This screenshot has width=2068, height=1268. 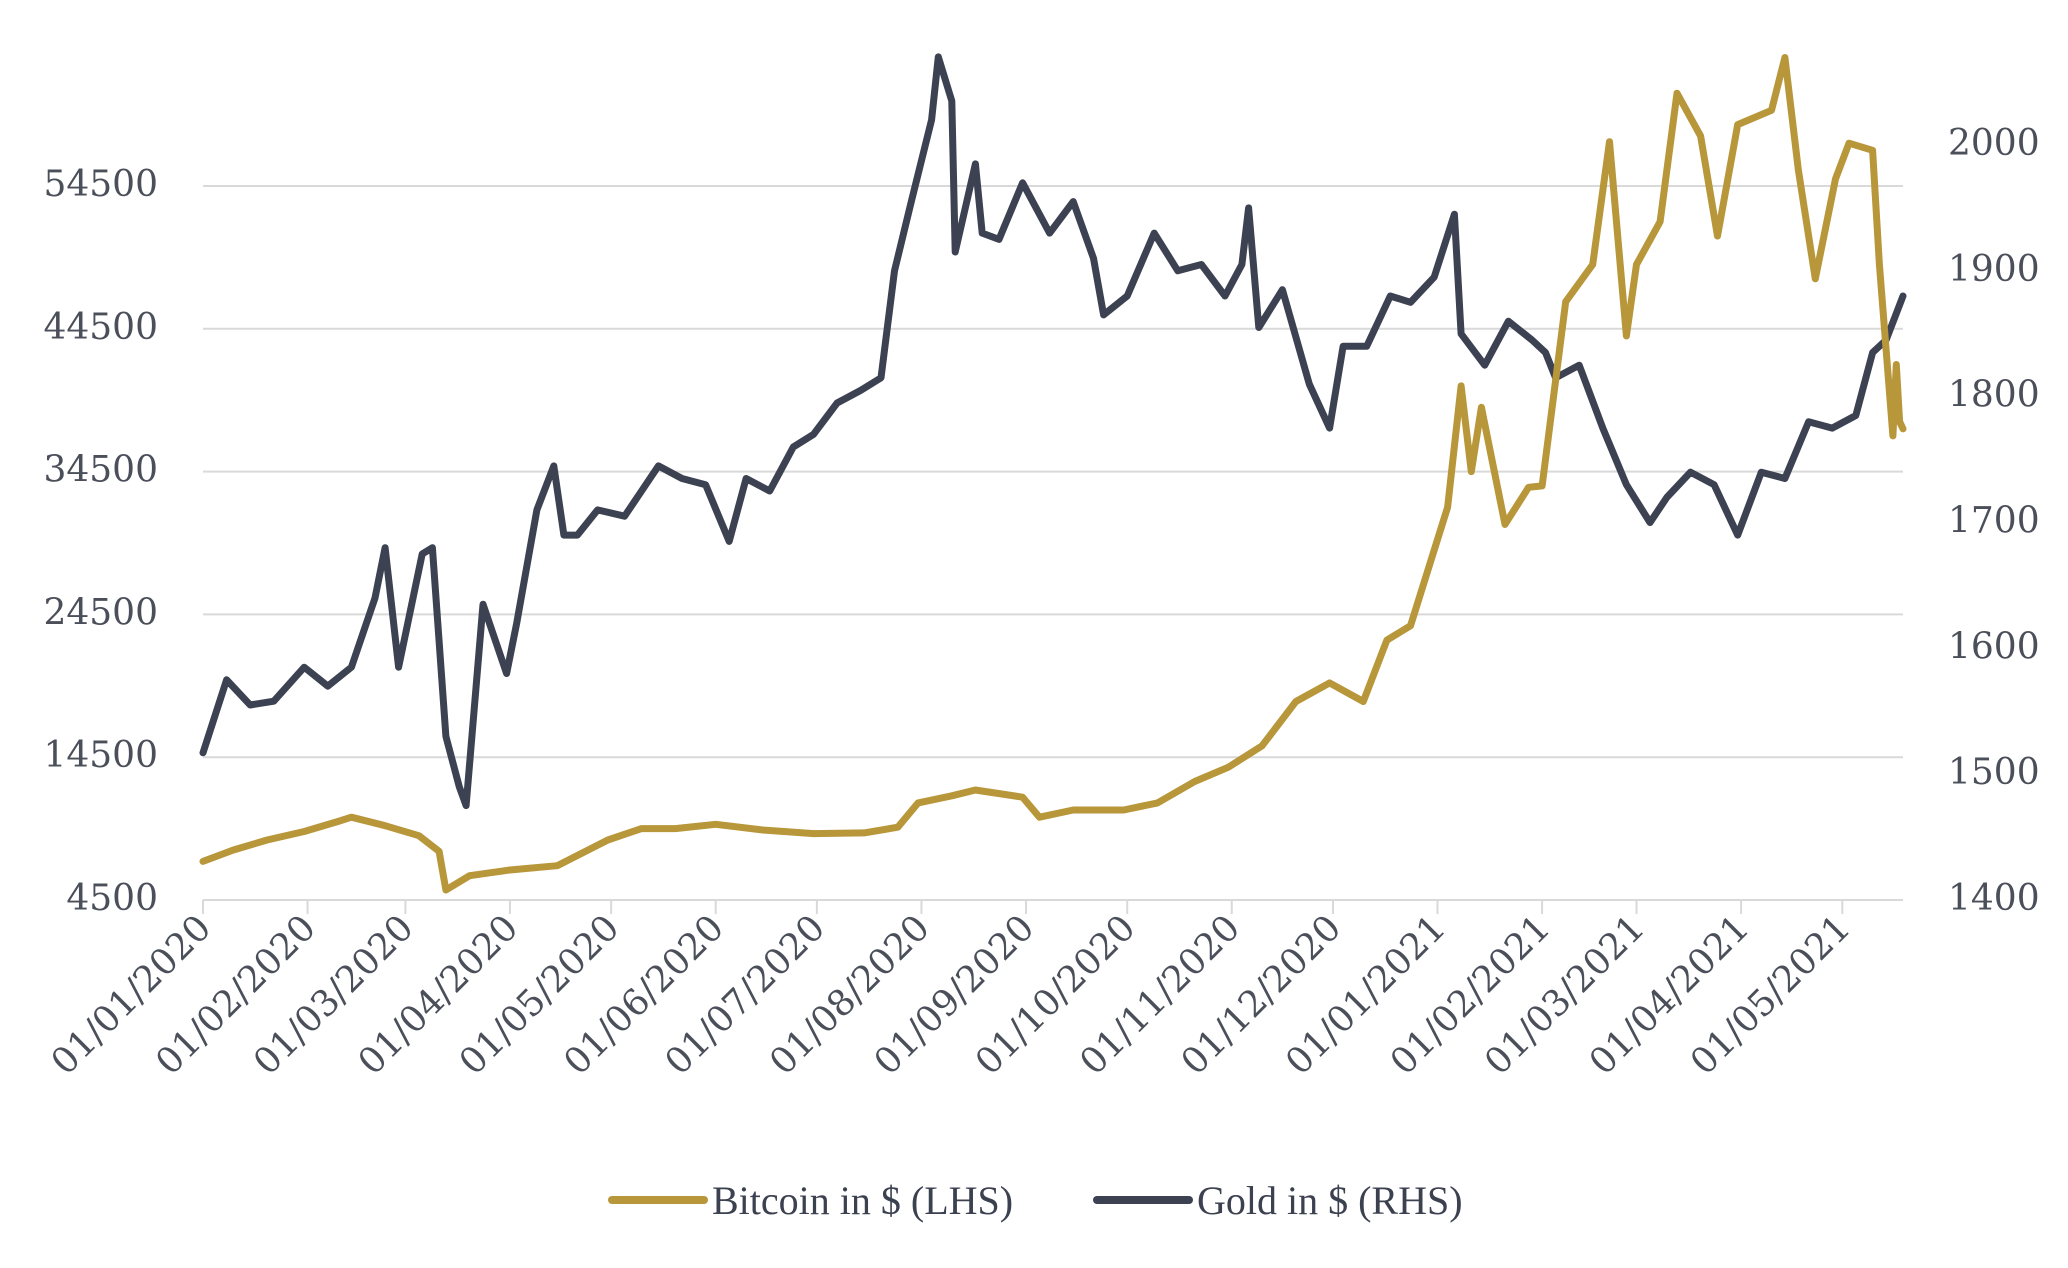 What do you see at coordinates (1994, 395) in the screenshot?
I see `right-y-tick-label: 1800` at bounding box center [1994, 395].